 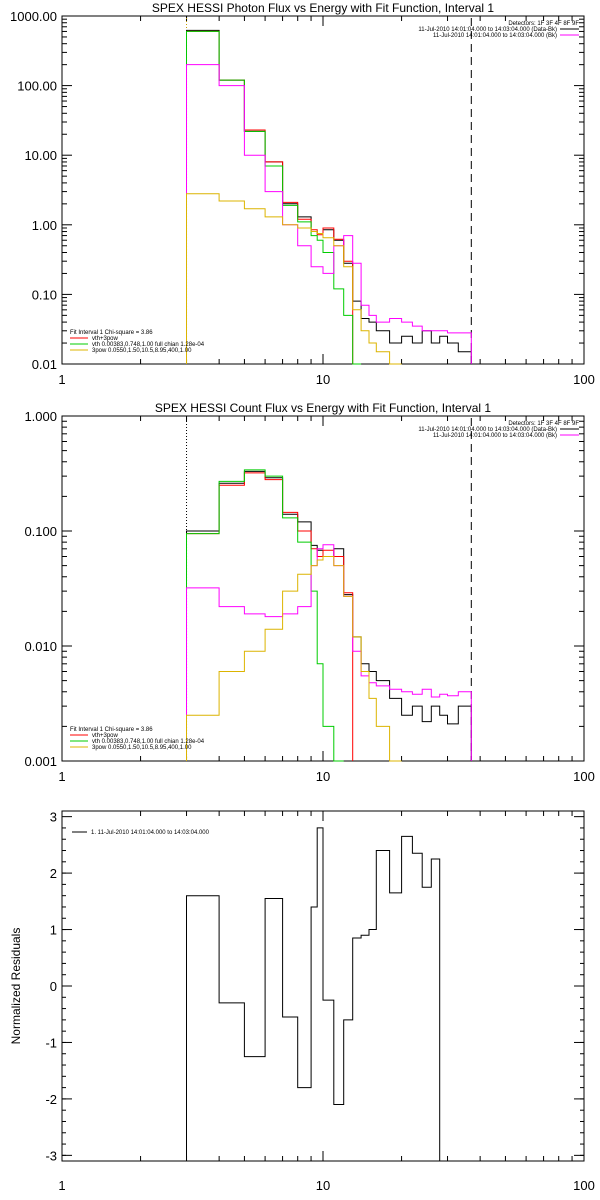 I want to click on y-tick-label: 100.00, so click(x=37, y=86).